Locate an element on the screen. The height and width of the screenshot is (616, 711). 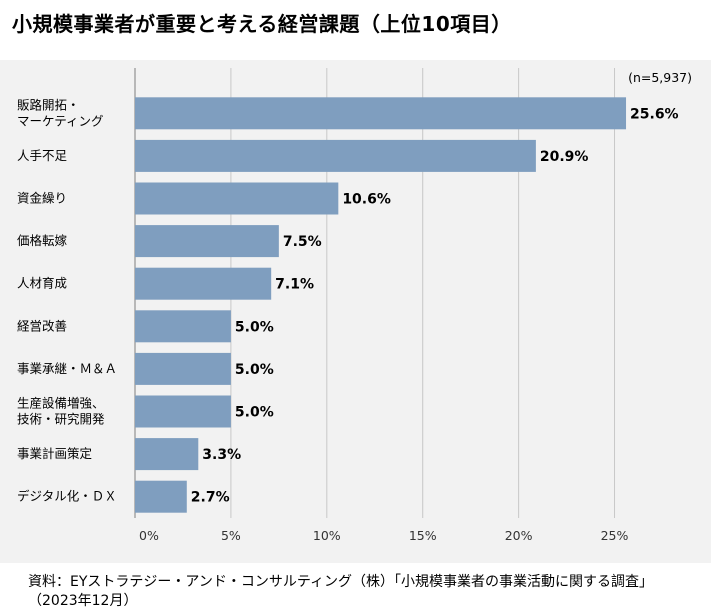
x-tick-label: 15% is located at coordinates (423, 535).